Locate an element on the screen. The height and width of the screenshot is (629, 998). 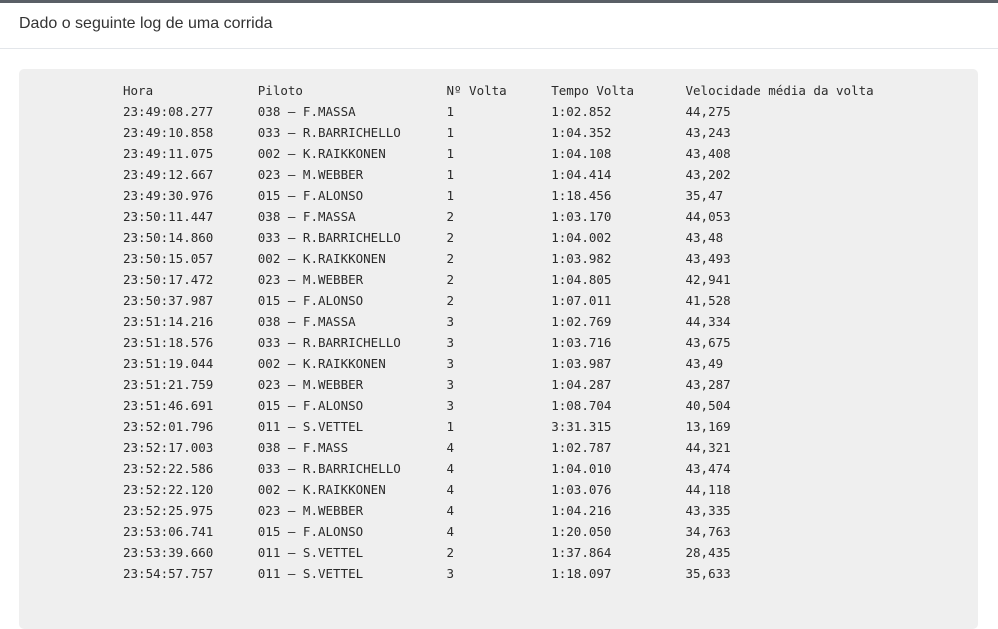
cell-tempo-volta: 1:04.108 is located at coordinates (581, 153).